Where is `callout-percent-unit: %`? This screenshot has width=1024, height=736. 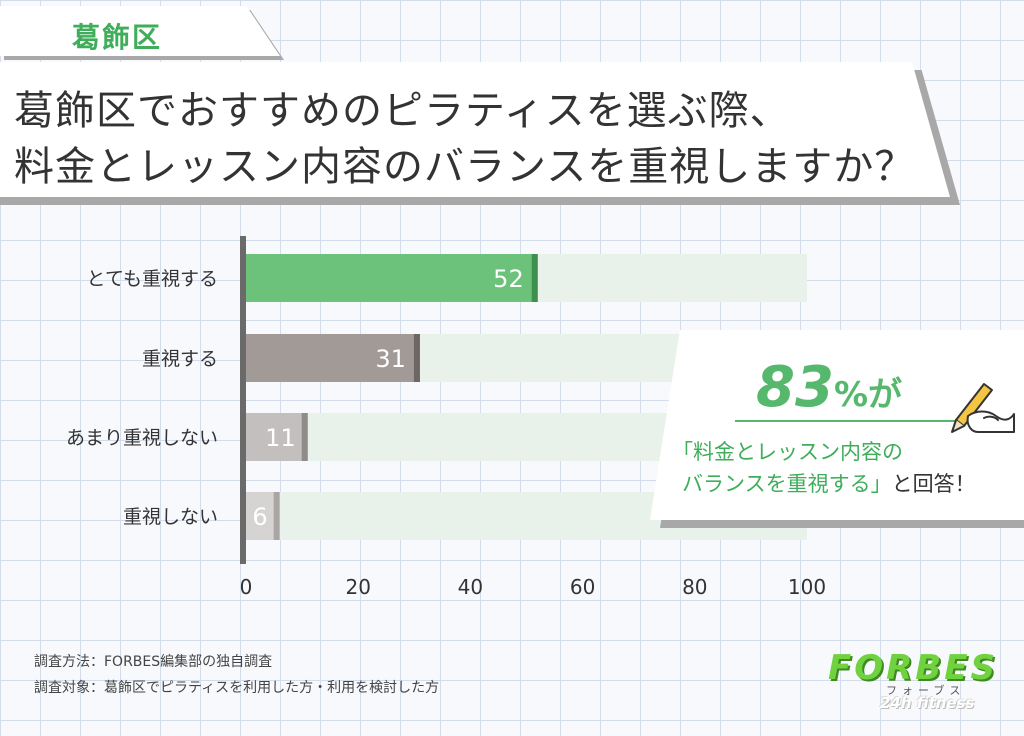
callout-percent-unit: % is located at coordinates (851, 395).